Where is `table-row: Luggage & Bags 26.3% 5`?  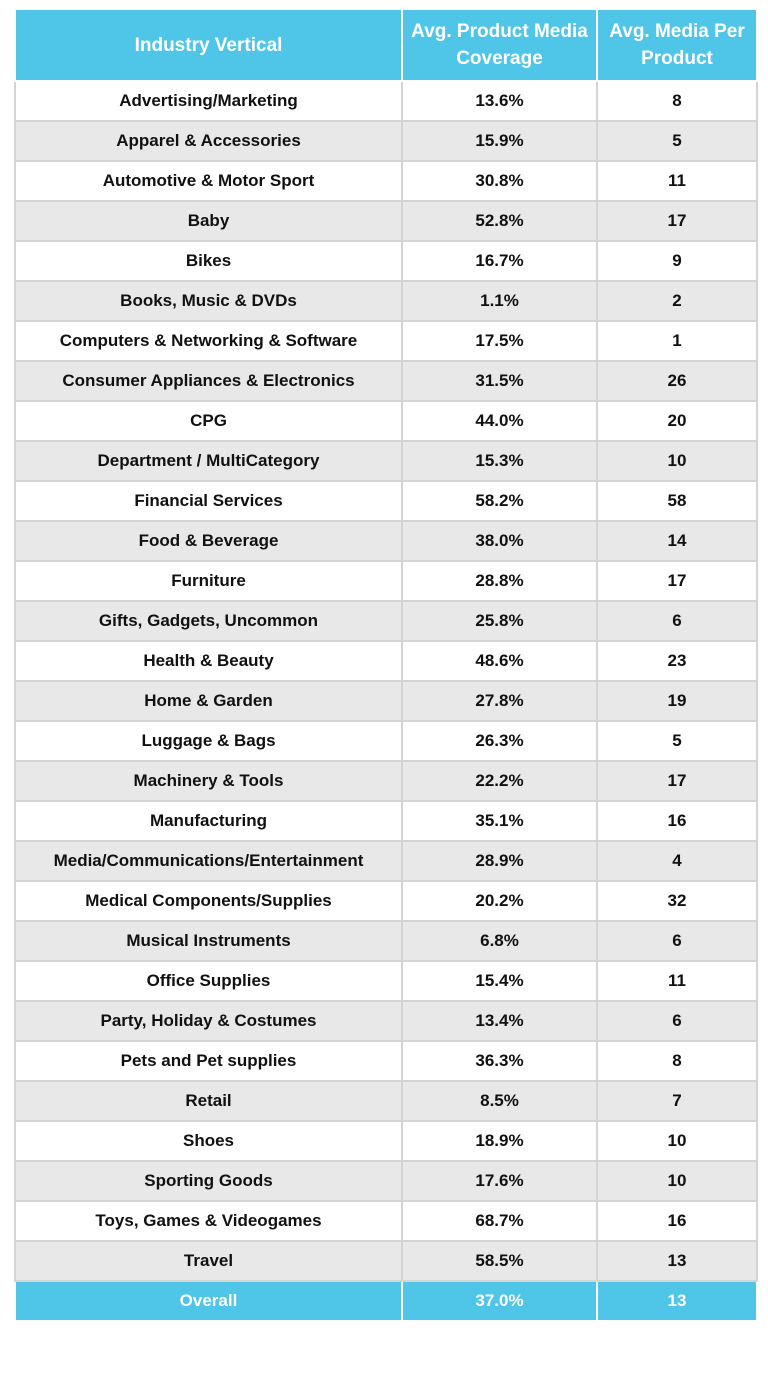 table-row: Luggage & Bags 26.3% 5 is located at coordinates (386, 741).